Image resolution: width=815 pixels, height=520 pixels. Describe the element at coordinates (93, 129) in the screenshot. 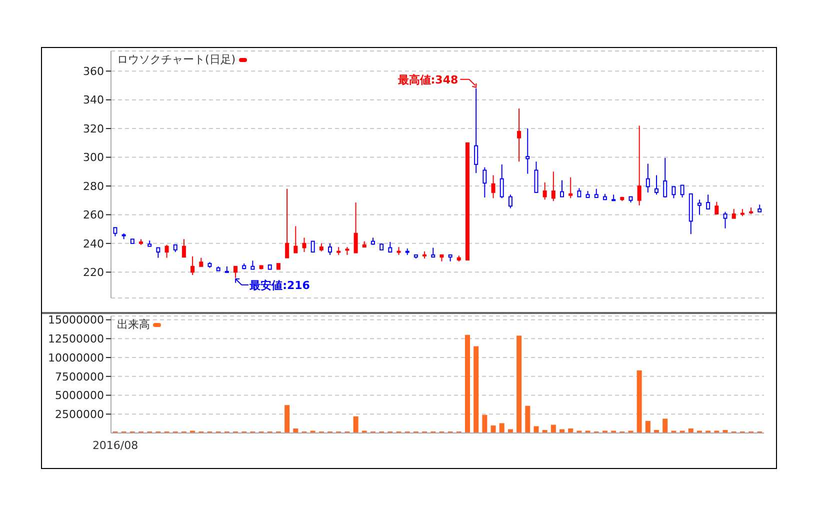

I see `y-tick-label: 320` at that location.